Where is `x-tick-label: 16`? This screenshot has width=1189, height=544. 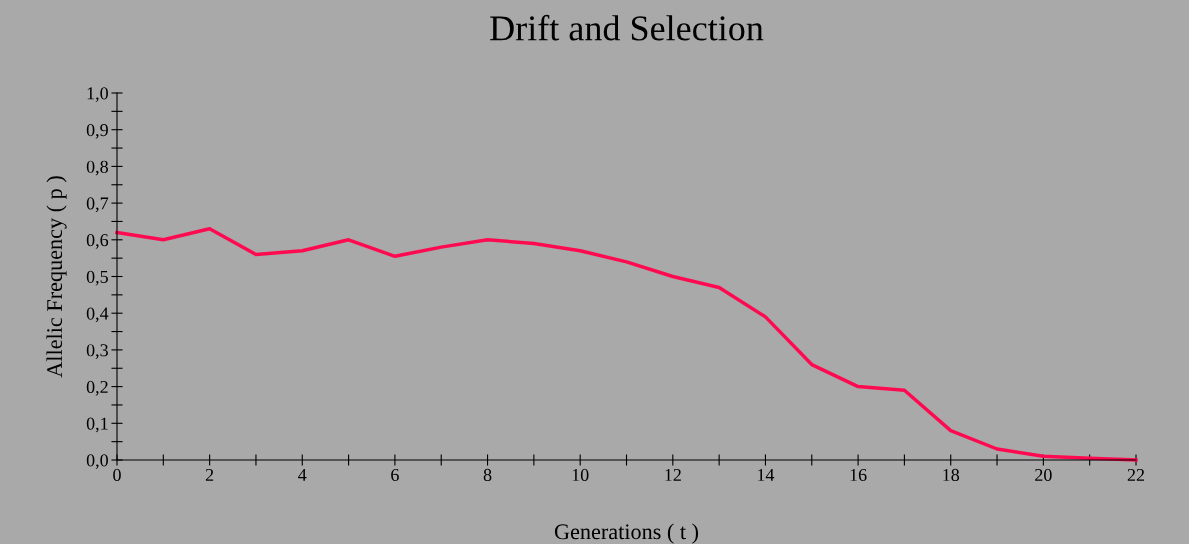 x-tick-label: 16 is located at coordinates (858, 475).